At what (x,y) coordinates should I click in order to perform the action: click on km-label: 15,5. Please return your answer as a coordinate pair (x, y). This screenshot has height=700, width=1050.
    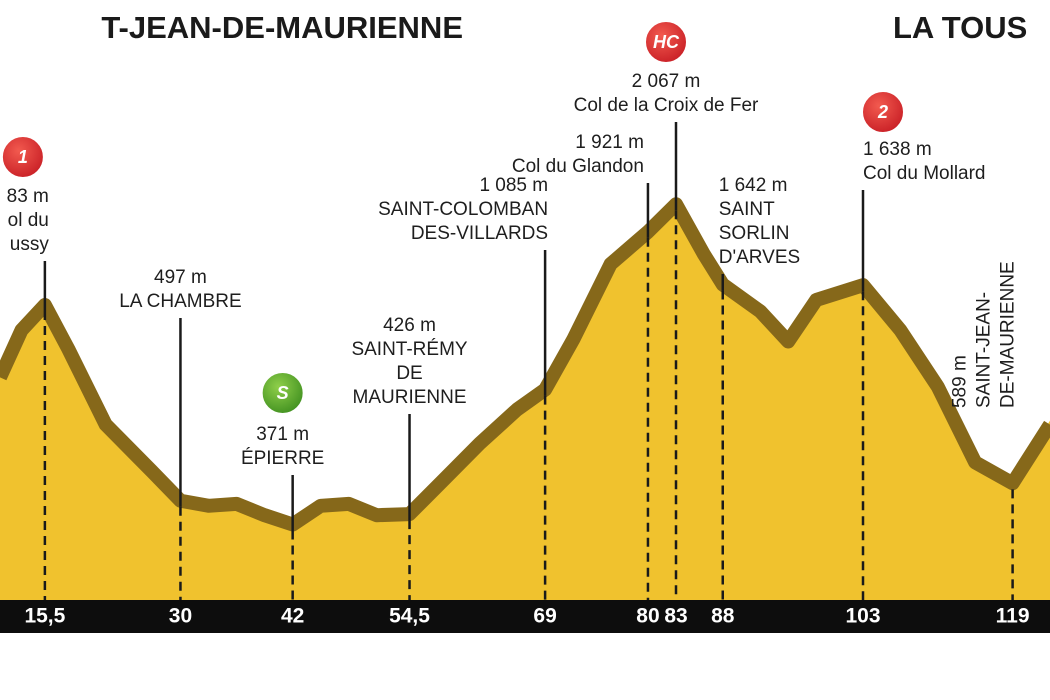
    Looking at the image, I should click on (44, 616).